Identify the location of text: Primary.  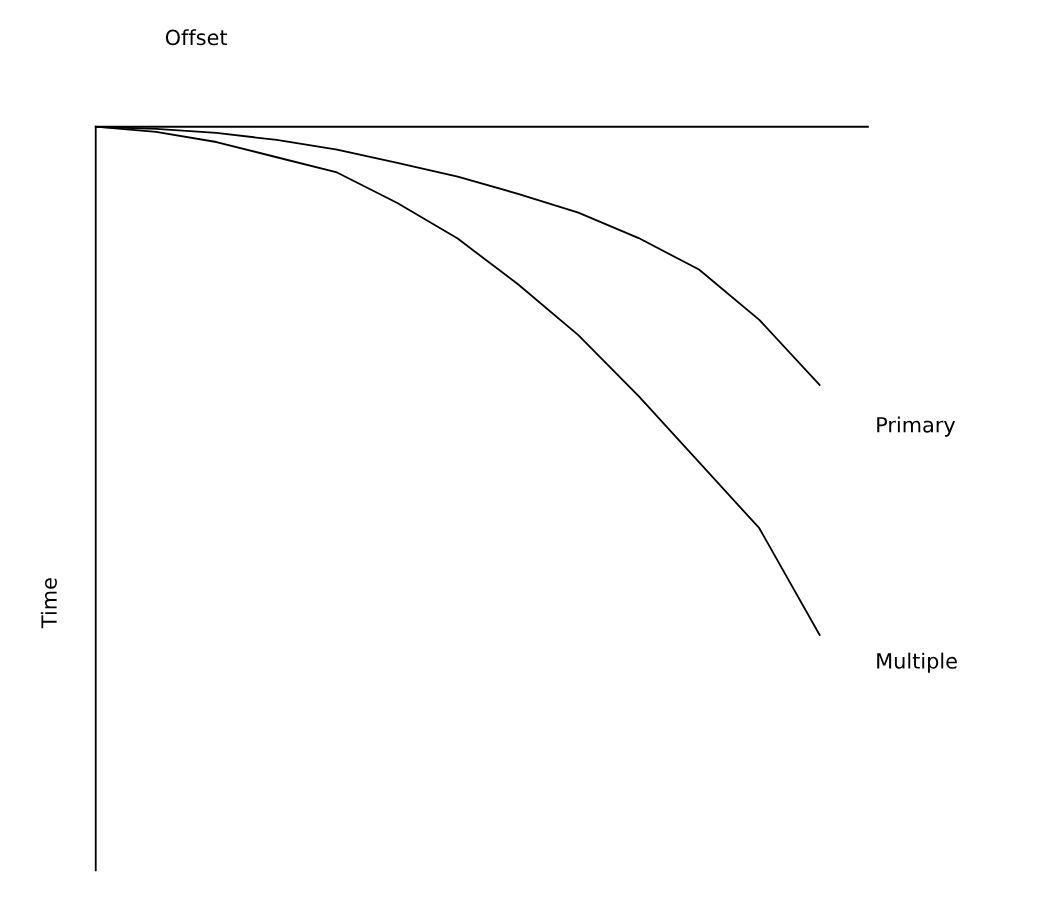
(916, 426).